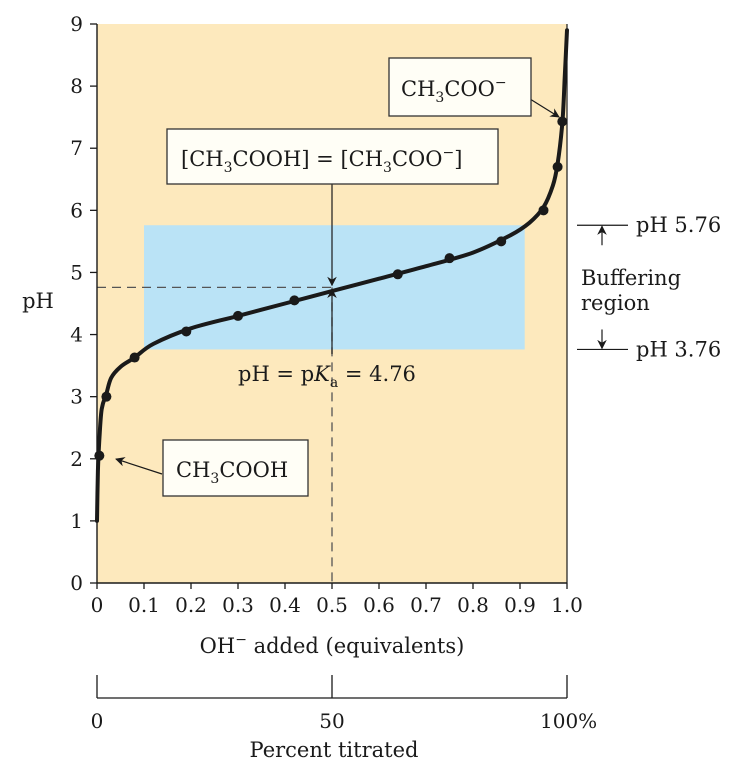 Image resolution: width=746 pixels, height=779 pixels. Describe the element at coordinates (76, 24) in the screenshot. I see `y-tick-label: 9` at that location.